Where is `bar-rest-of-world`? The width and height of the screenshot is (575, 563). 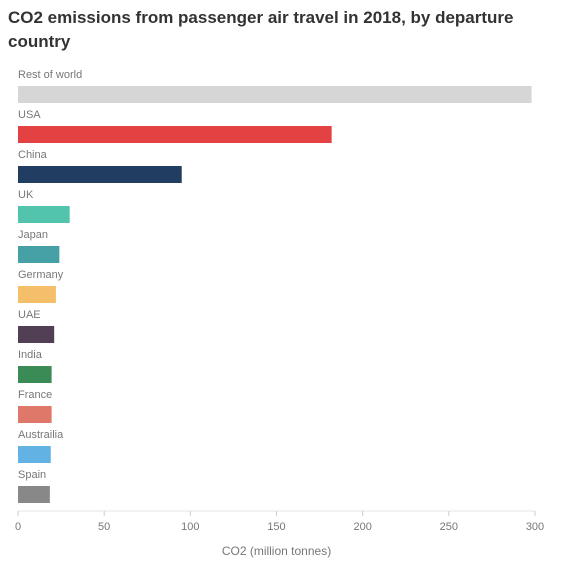
bar-rest-of-world is located at coordinates (275, 94).